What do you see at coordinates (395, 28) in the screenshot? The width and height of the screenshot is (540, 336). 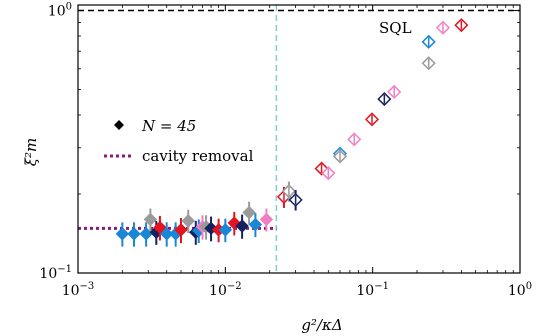 I see `sql-label: SQL` at bounding box center [395, 28].